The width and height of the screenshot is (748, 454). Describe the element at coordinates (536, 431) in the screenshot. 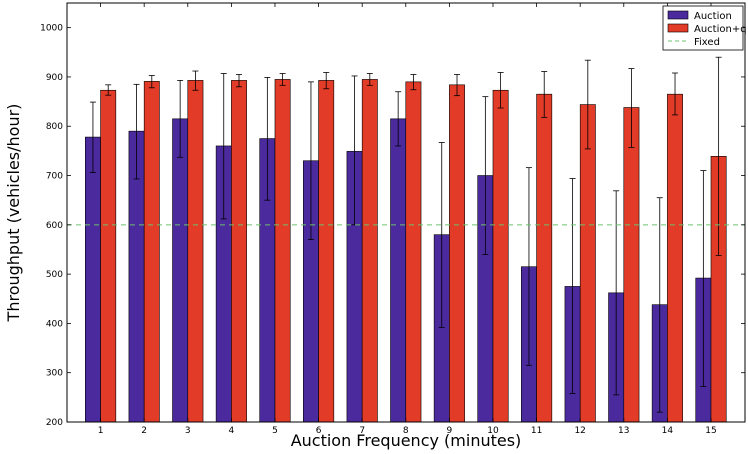

I see `x-tick-label-11: 11` at that location.